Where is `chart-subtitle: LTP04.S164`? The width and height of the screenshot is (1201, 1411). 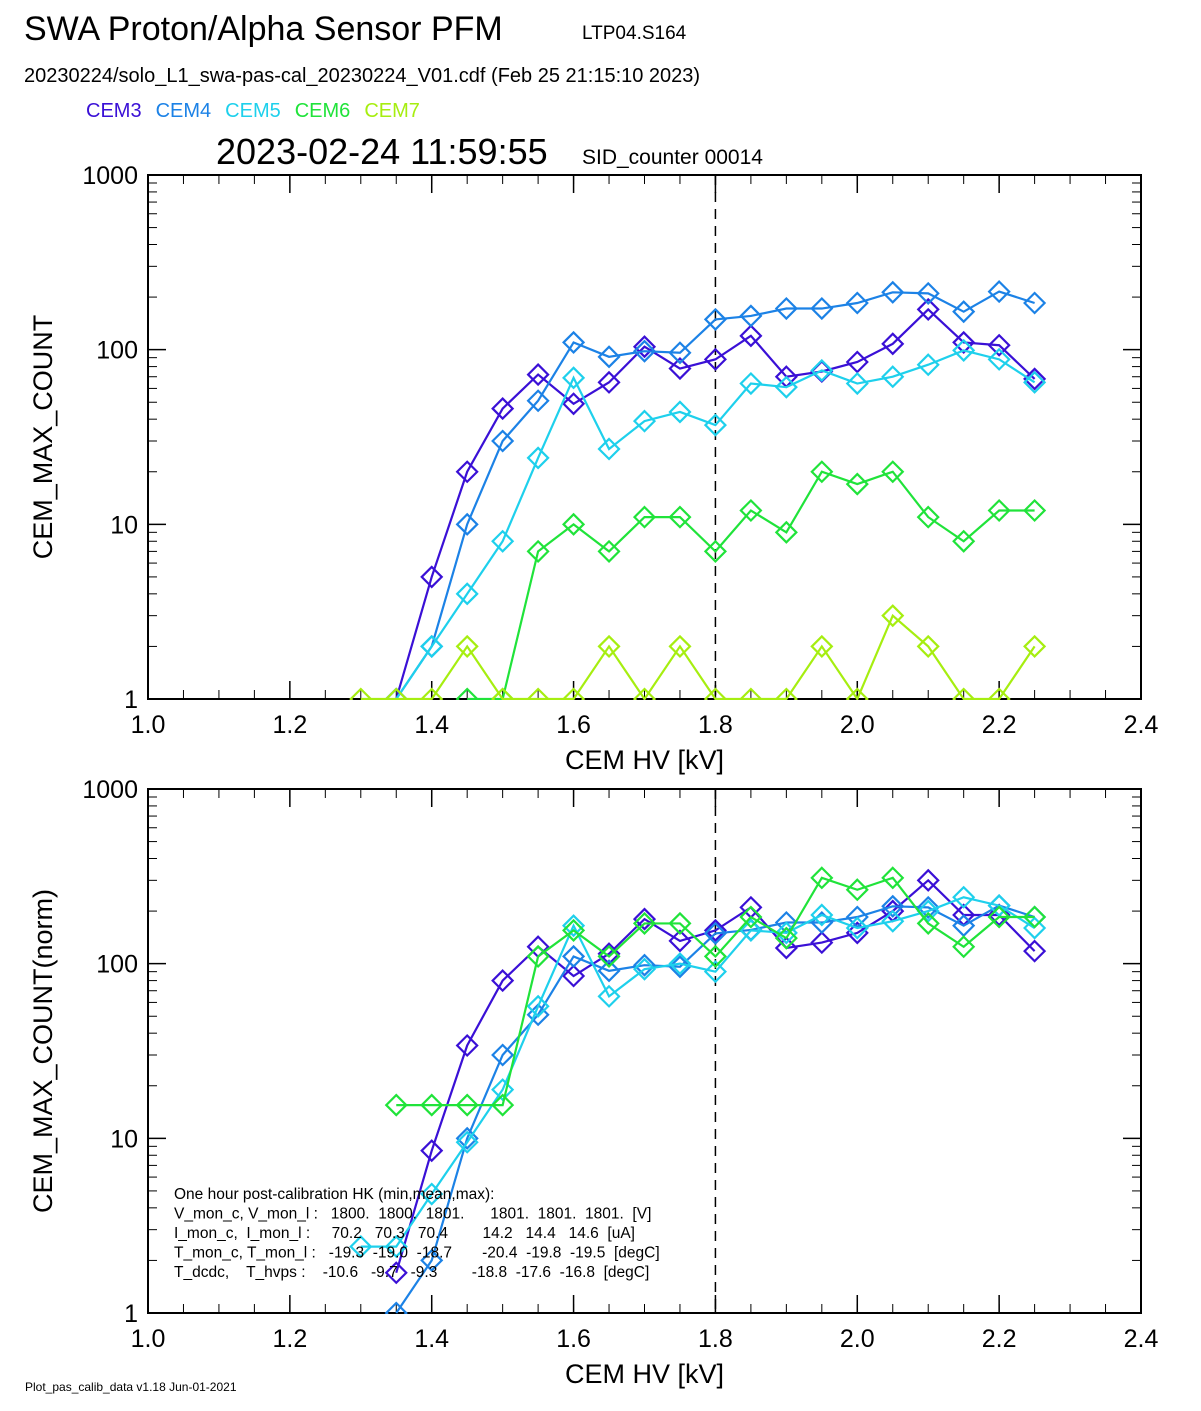
chart-subtitle: LTP04.S164 is located at coordinates (634, 33).